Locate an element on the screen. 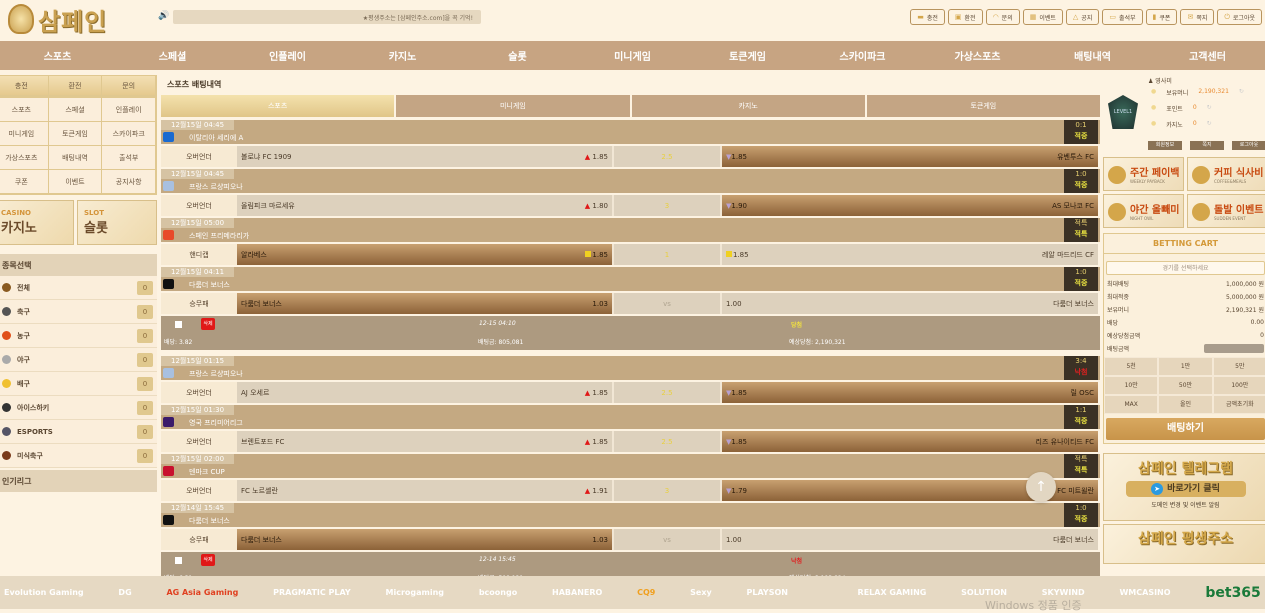 This screenshot has width=1265, height=613. top-button-bell: △ 공지 is located at coordinates (1082, 17).